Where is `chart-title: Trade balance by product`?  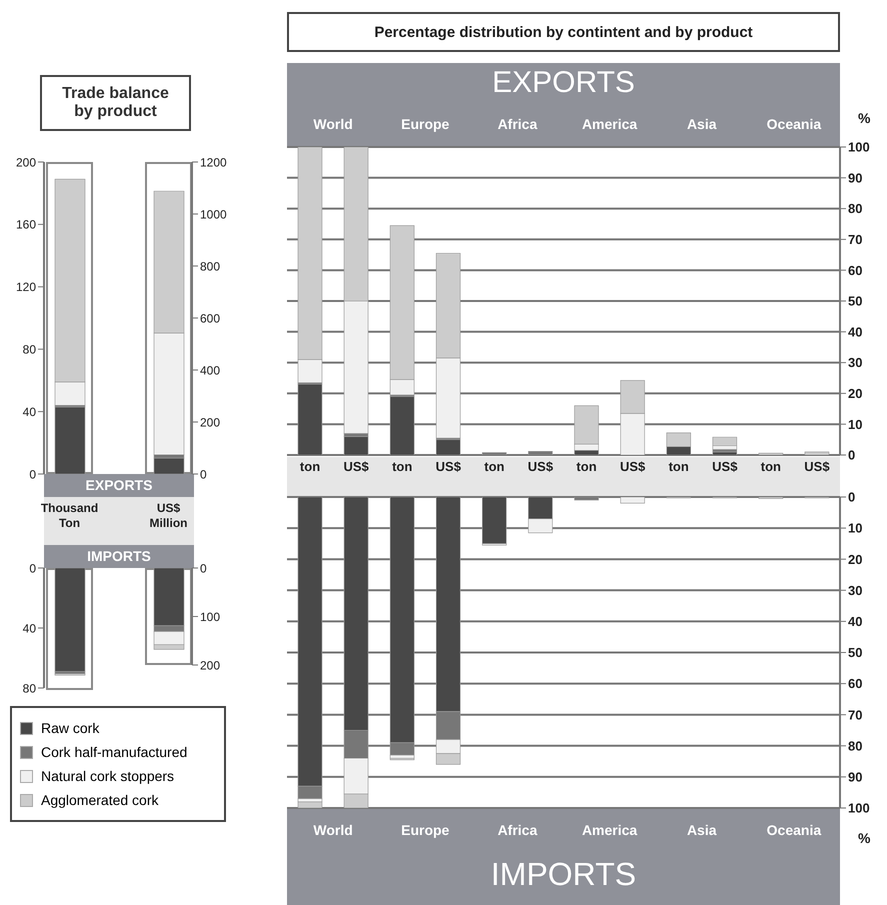
chart-title: Trade balance by product is located at coordinates (115, 103).